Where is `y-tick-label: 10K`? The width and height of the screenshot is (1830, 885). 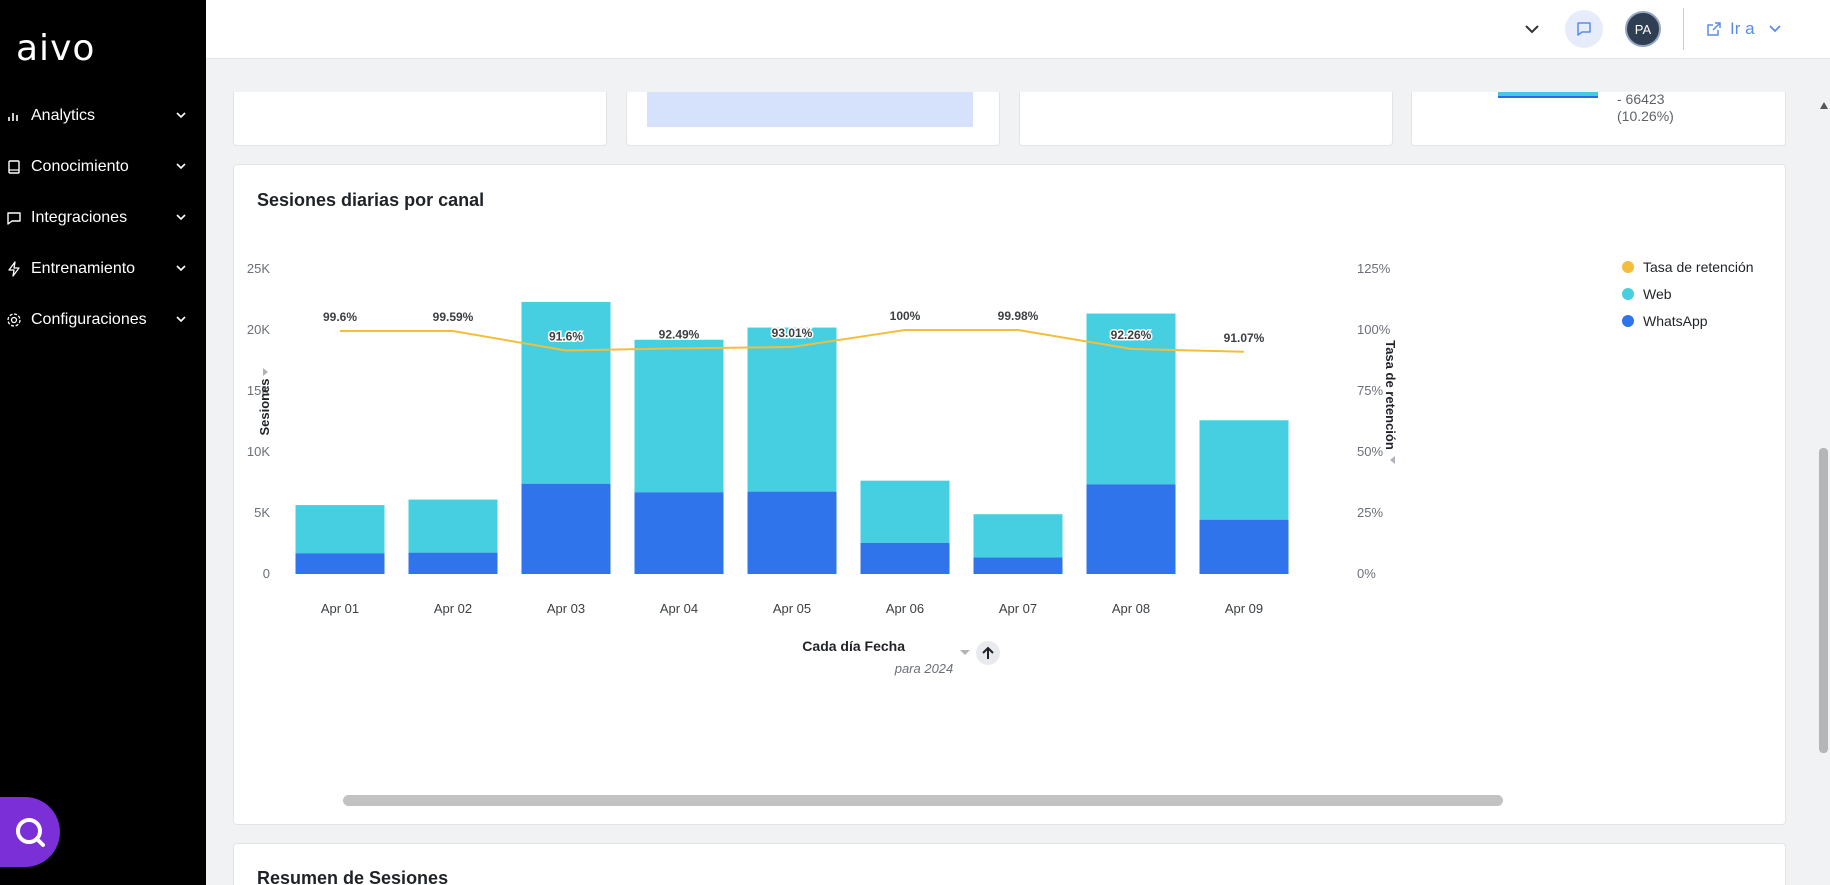
y-tick-label: 10K is located at coordinates (258, 451).